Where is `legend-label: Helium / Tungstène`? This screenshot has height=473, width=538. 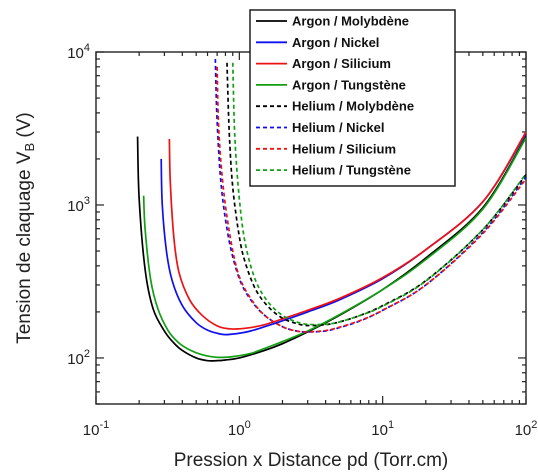
legend-label: Helium / Tungstène is located at coordinates (351, 170).